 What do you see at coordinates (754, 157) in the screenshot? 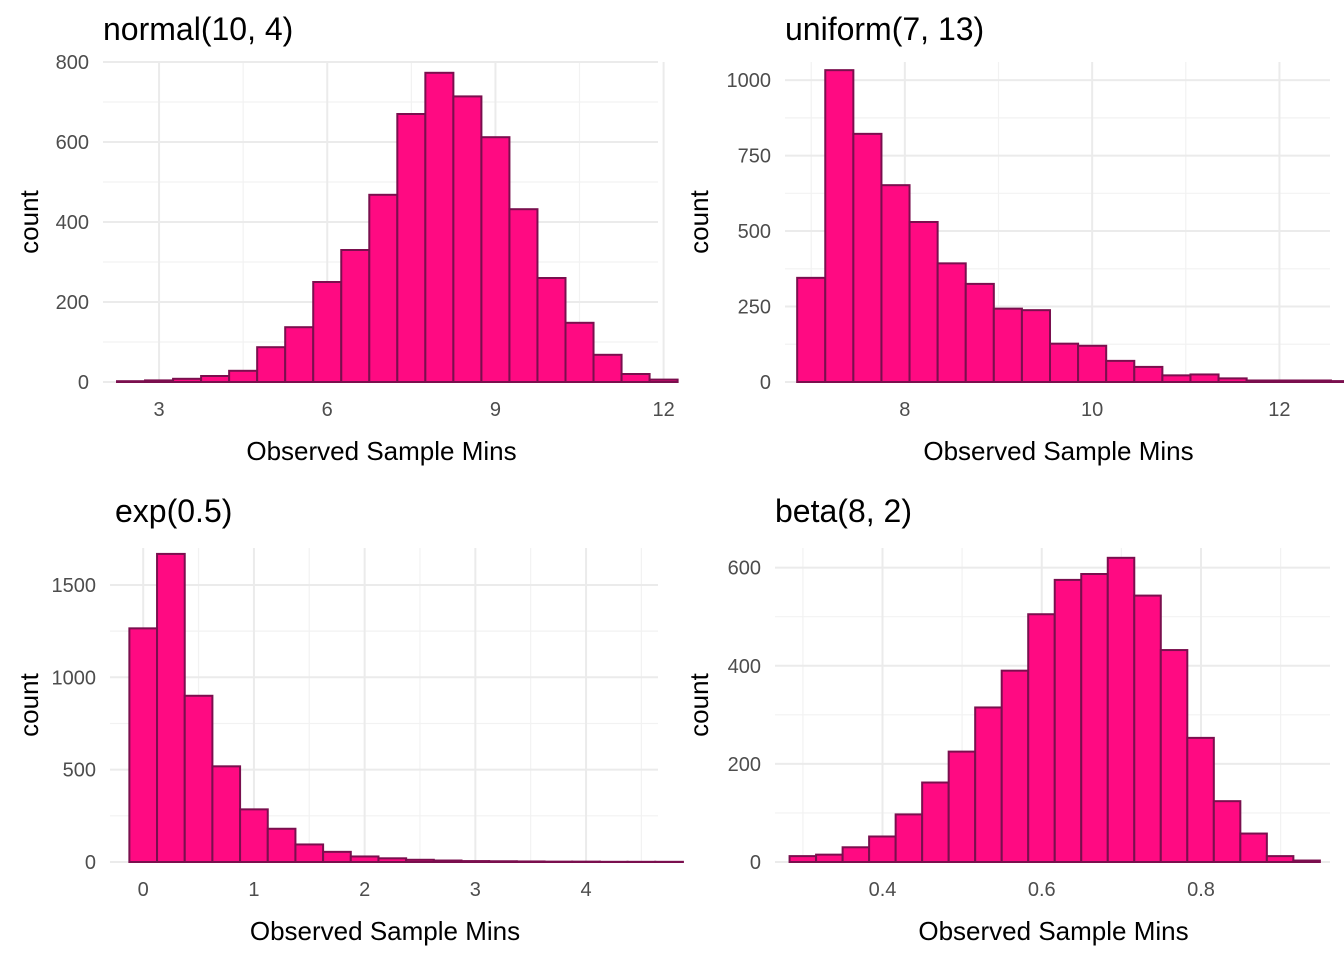
I see `y-tick-label: 750` at bounding box center [754, 157].